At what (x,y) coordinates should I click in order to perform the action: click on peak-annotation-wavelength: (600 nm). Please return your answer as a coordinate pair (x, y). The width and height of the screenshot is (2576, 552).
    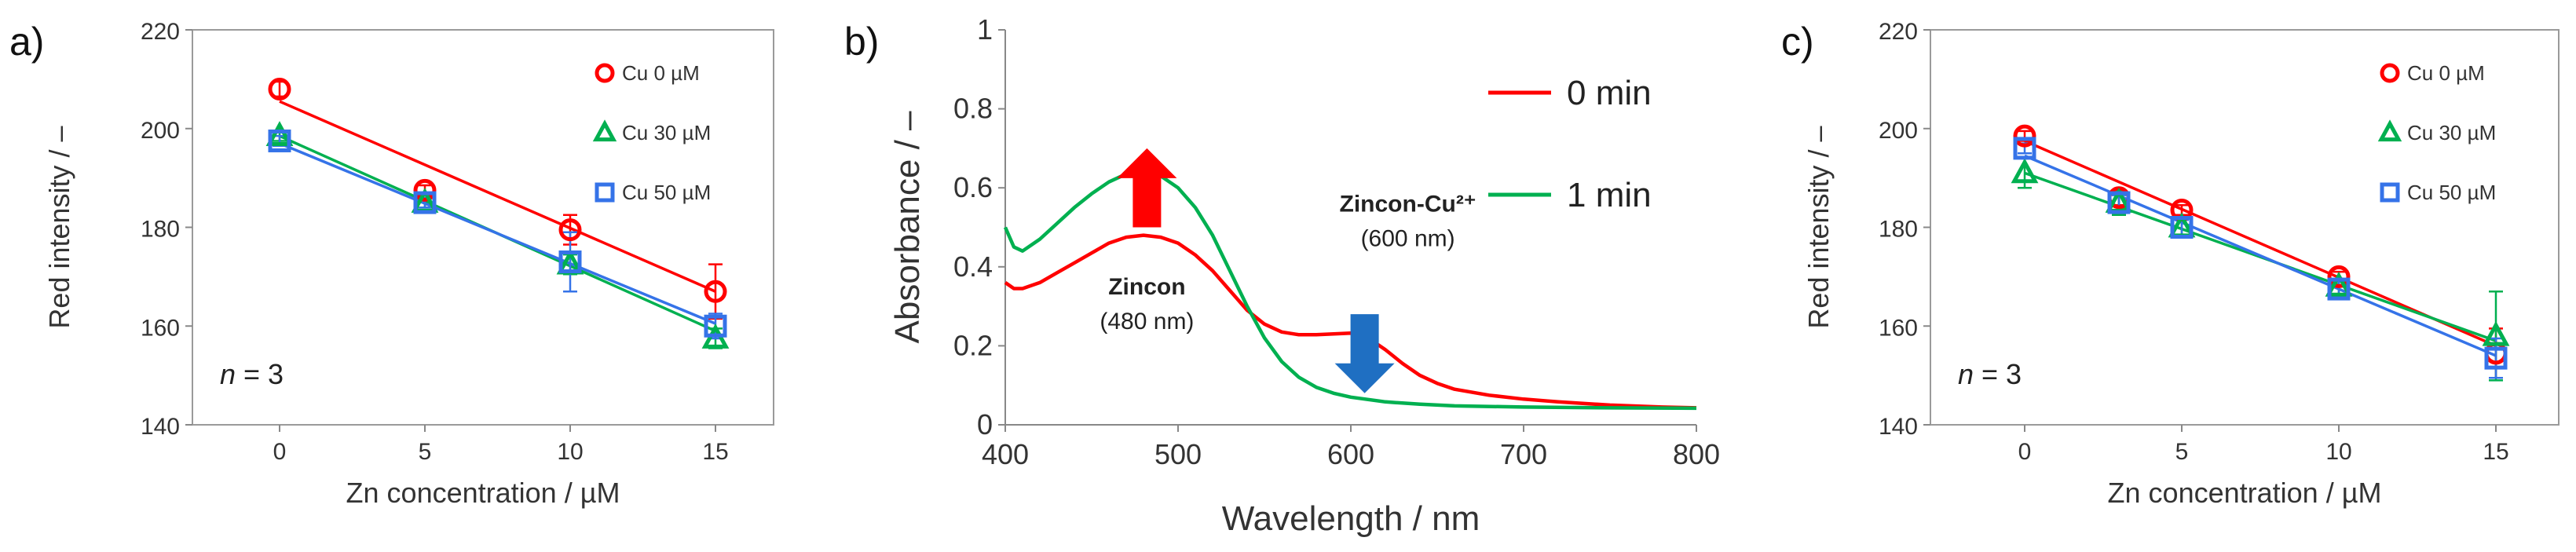
    Looking at the image, I should click on (1408, 238).